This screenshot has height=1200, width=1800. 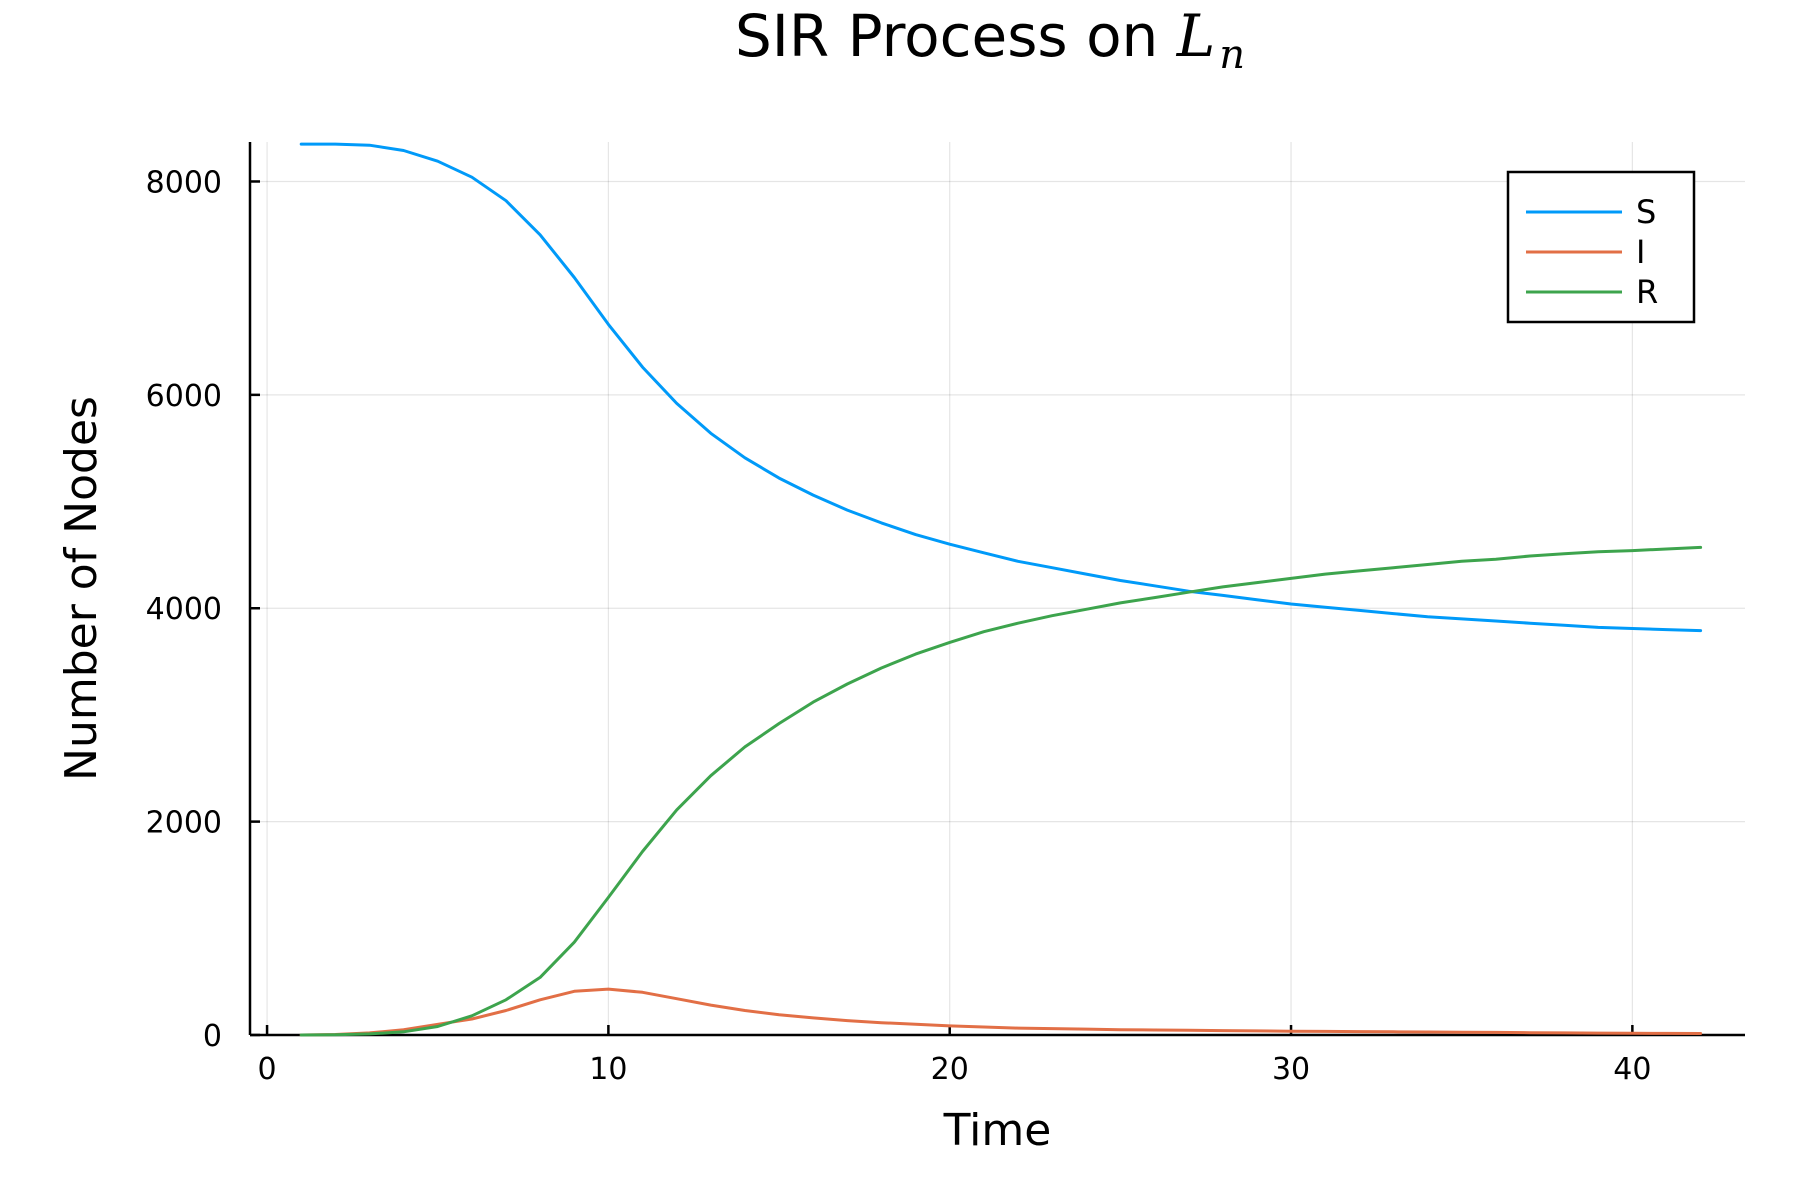 I want to click on x-tick-label: 40, so click(x=1632, y=1069).